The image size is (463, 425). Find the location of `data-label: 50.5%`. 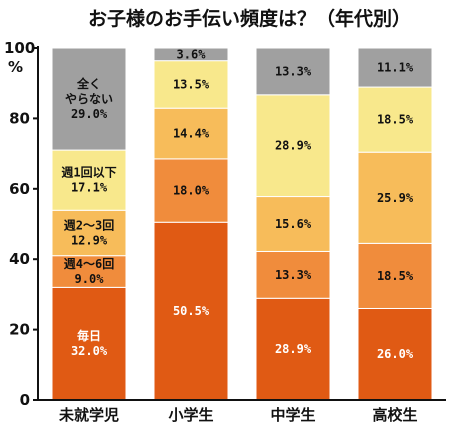

data-label: 50.5% is located at coordinates (191, 311).